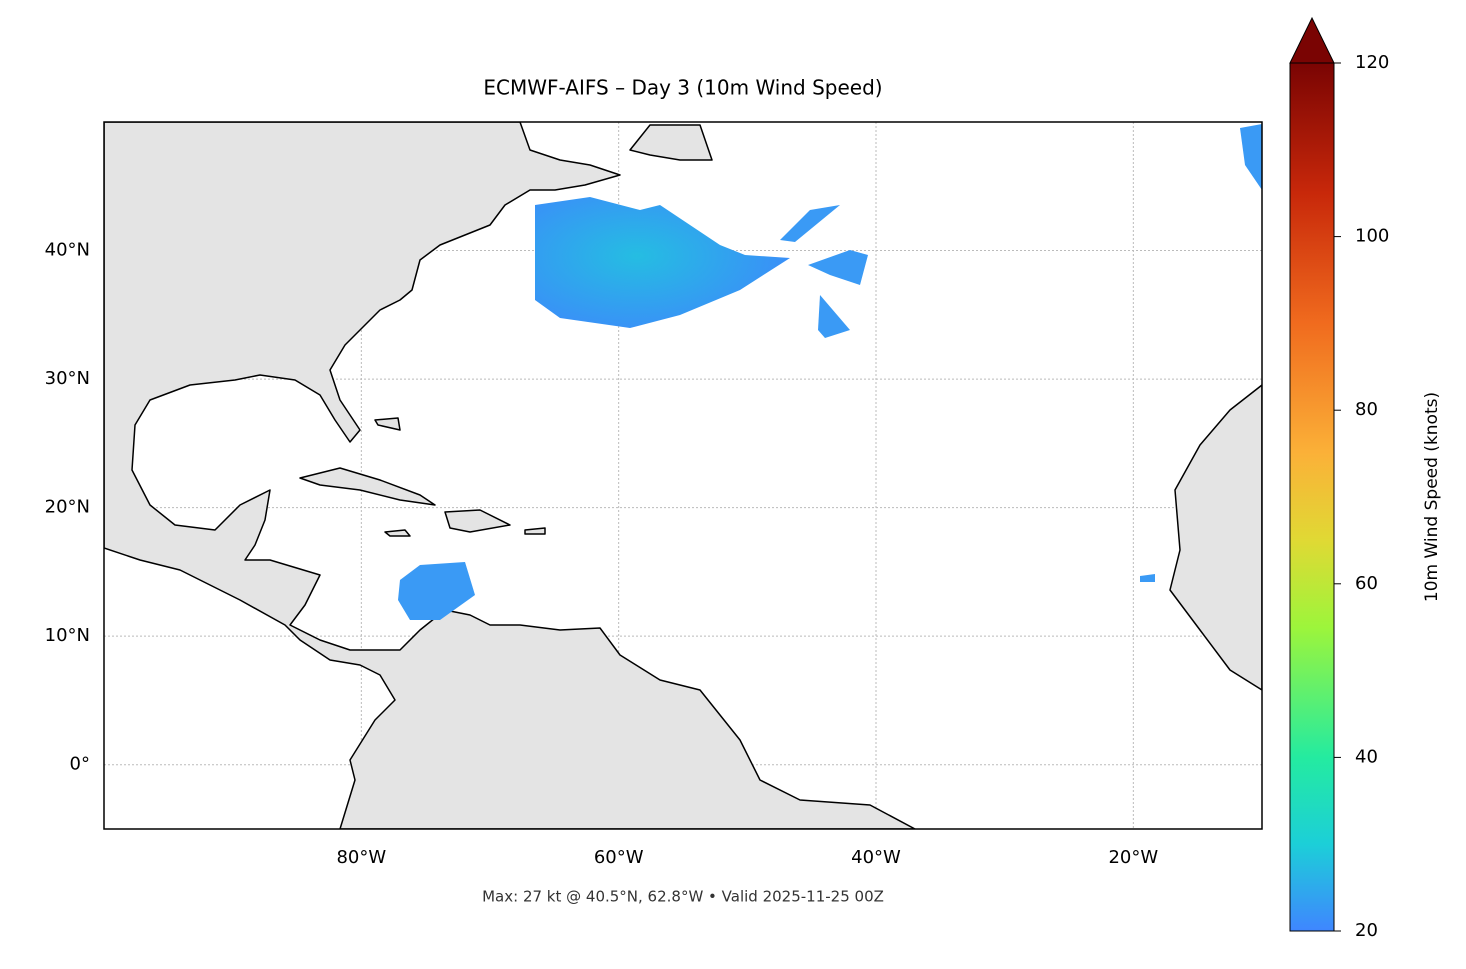 The width and height of the screenshot is (1466, 969). Describe the element at coordinates (1372, 236) in the screenshot. I see `colorbar-tick-label: 100` at that location.